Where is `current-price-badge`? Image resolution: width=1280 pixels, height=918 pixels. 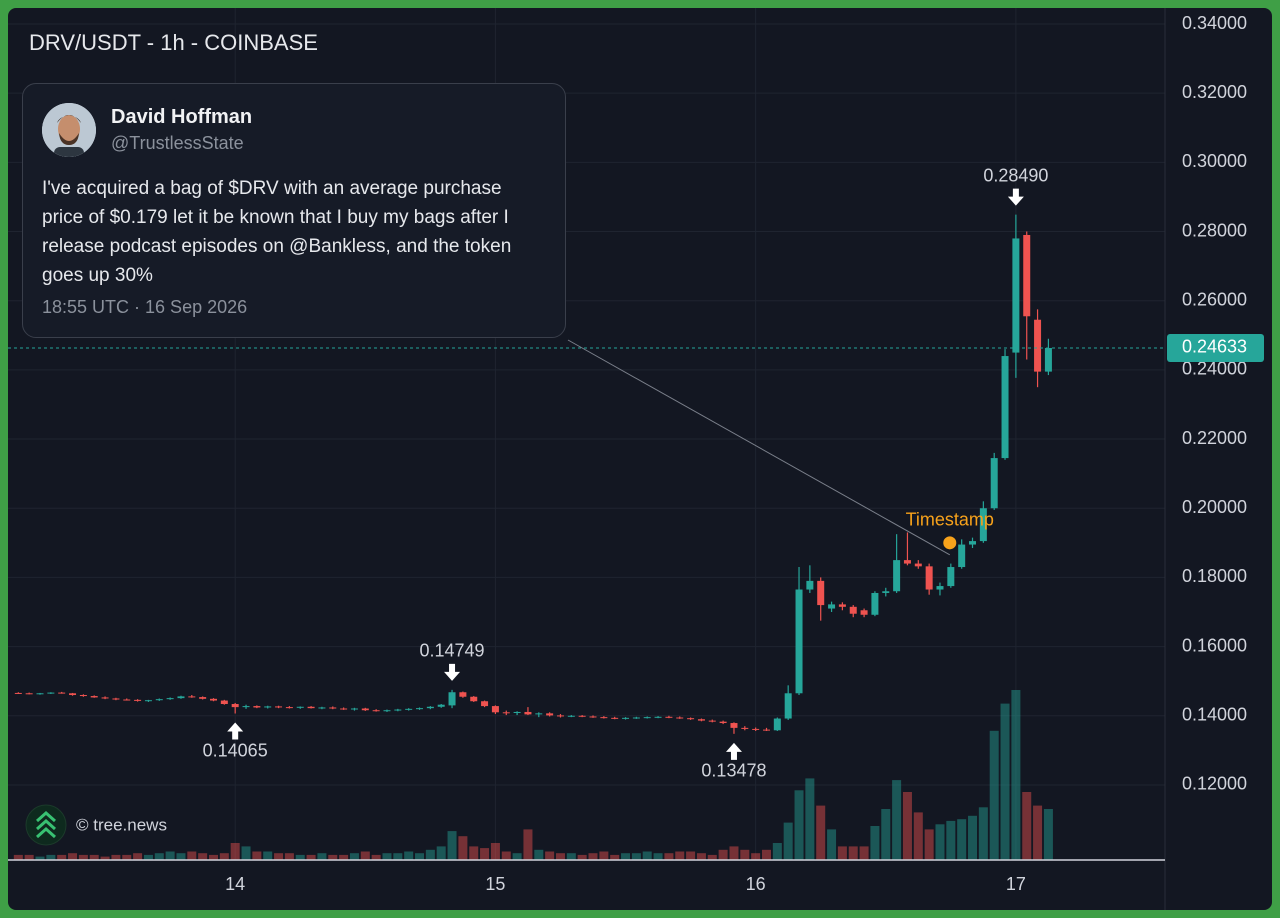
current-price-badge is located at coordinates (1215, 347).